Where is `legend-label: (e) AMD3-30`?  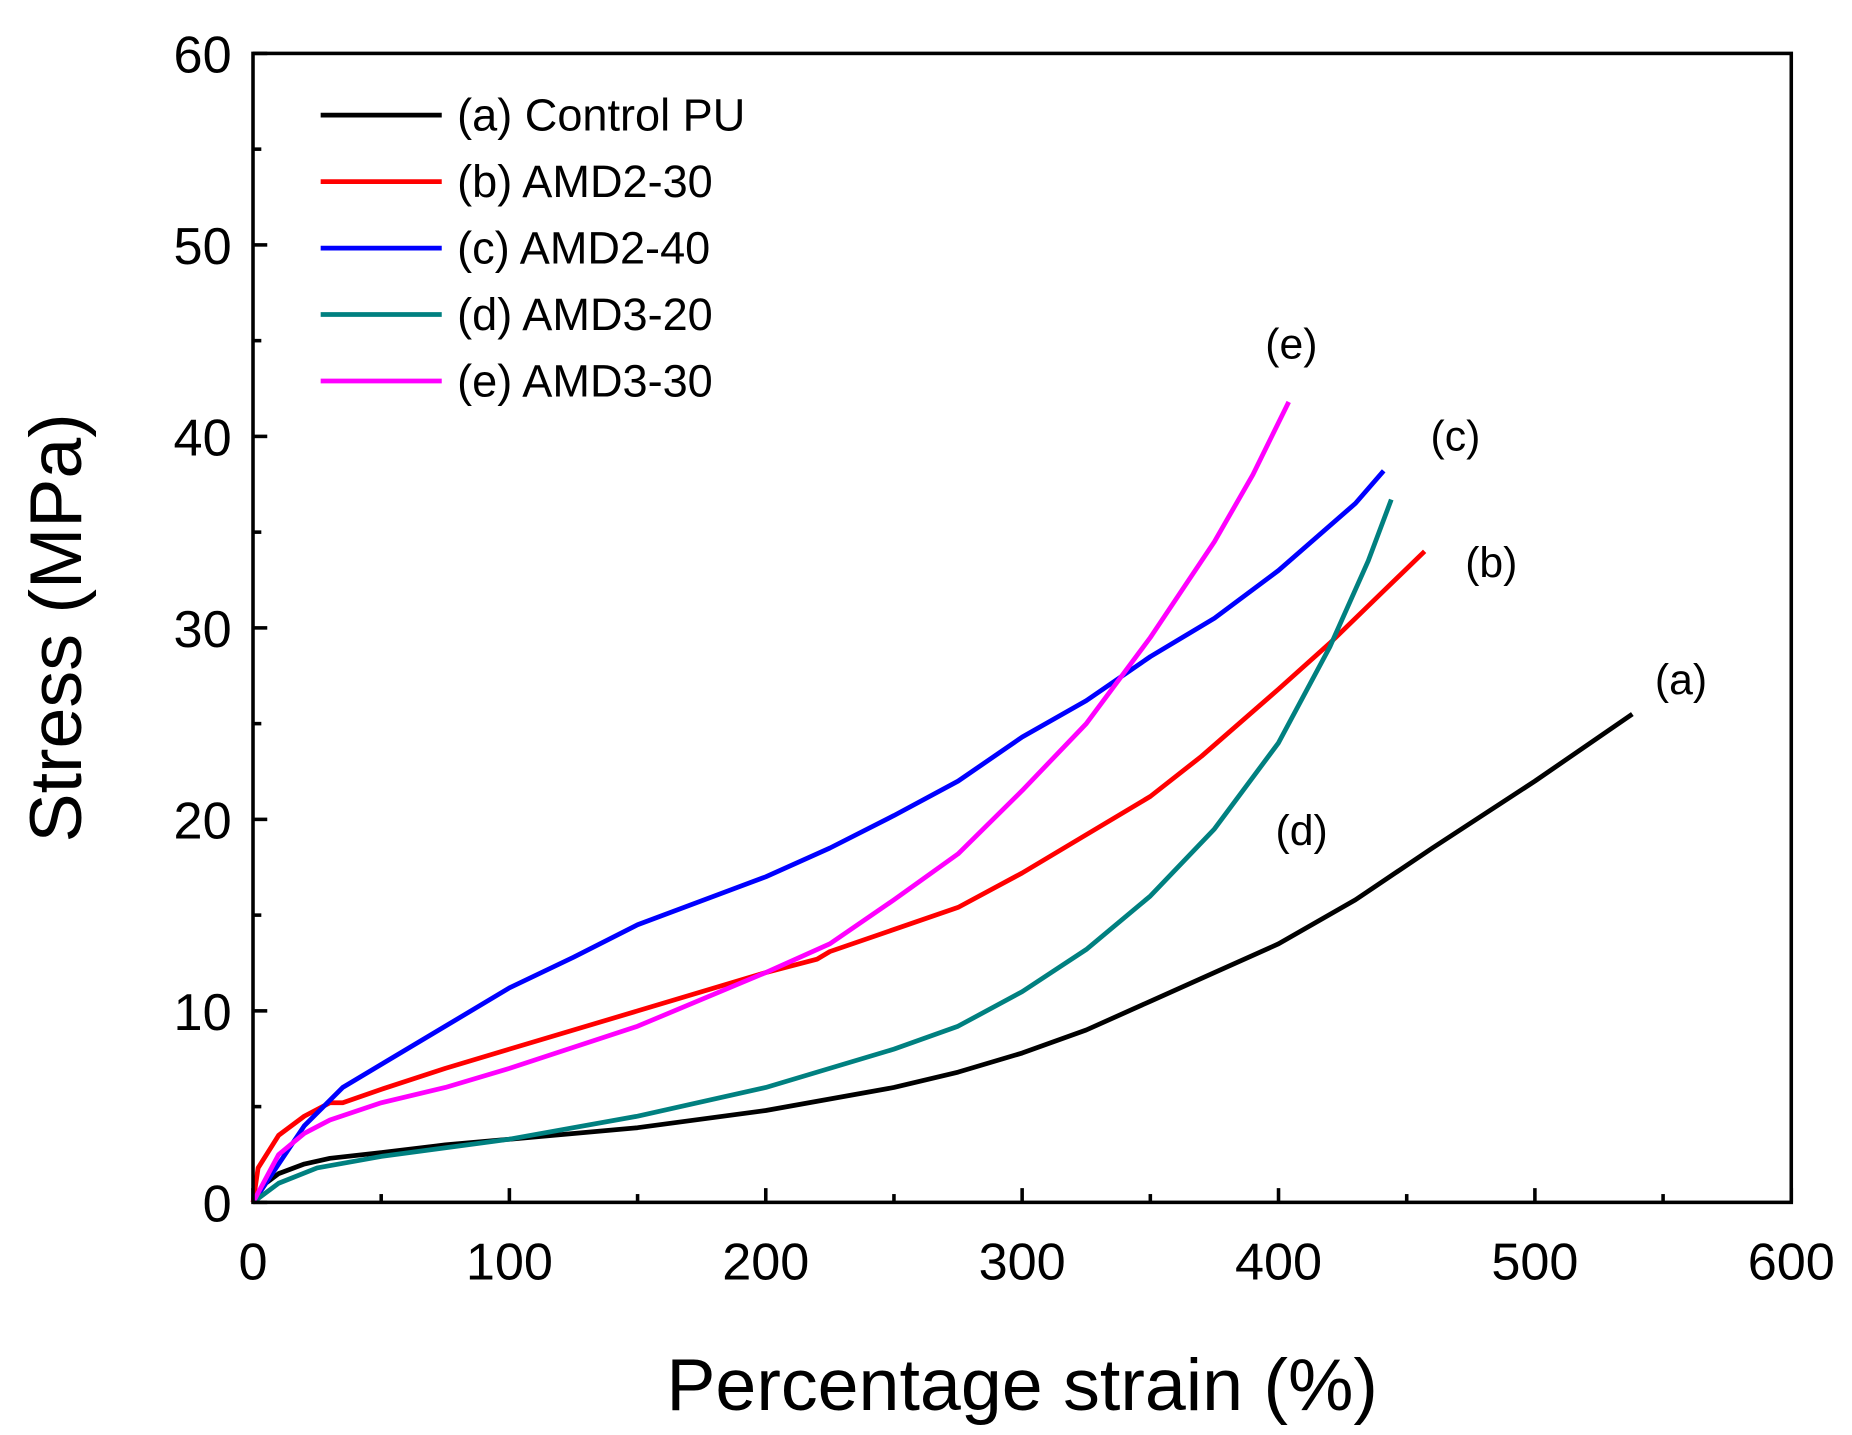 legend-label: (e) AMD3-30 is located at coordinates (585, 380).